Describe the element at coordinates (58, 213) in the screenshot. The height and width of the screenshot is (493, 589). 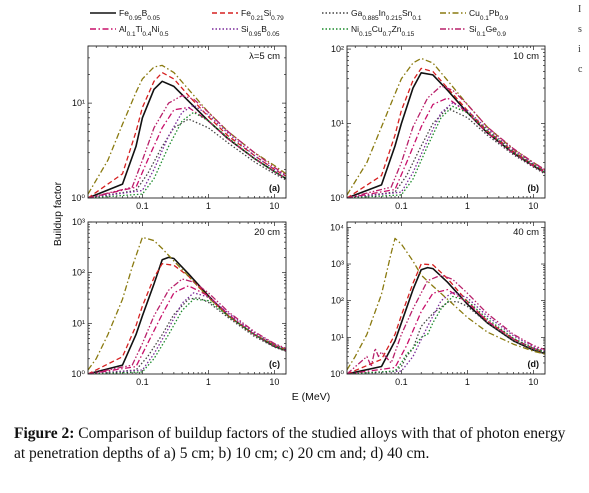
I see `y-axis-label: Buildup factor` at that location.